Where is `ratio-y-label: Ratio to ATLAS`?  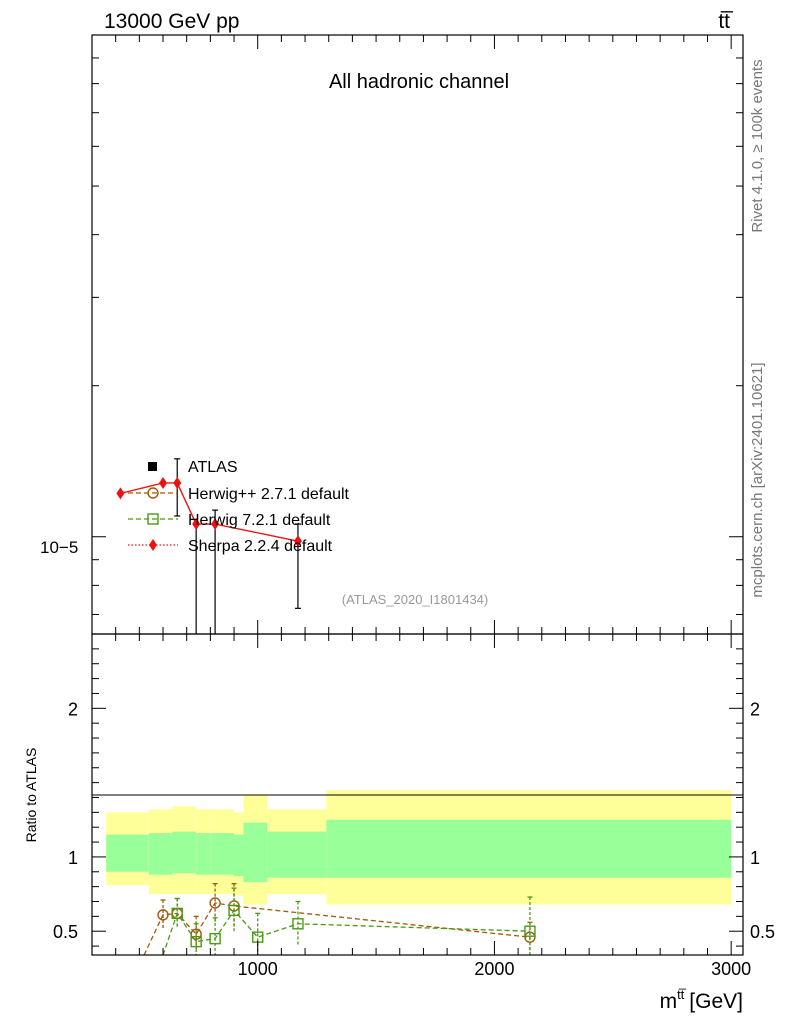 ratio-y-label: Ratio to ATLAS is located at coordinates (31, 795).